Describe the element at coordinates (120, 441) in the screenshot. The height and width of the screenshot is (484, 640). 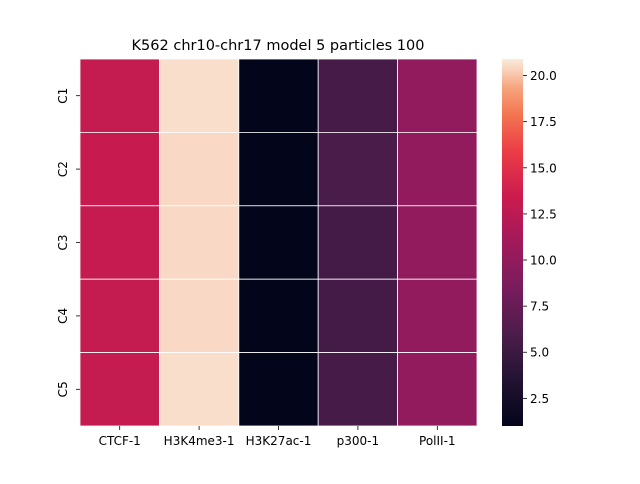
I see `x-tick-label: CTCF-1` at that location.